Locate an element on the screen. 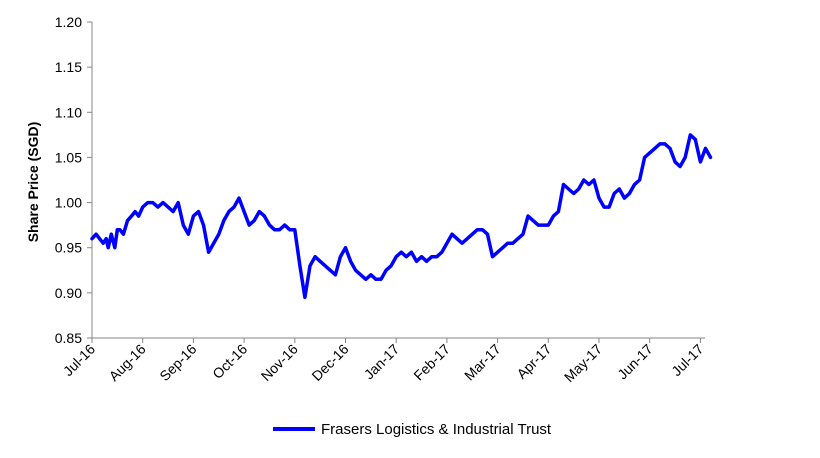 Image resolution: width=820 pixels, height=458 pixels. x-tick-label: Jul-17 is located at coordinates (687, 360).